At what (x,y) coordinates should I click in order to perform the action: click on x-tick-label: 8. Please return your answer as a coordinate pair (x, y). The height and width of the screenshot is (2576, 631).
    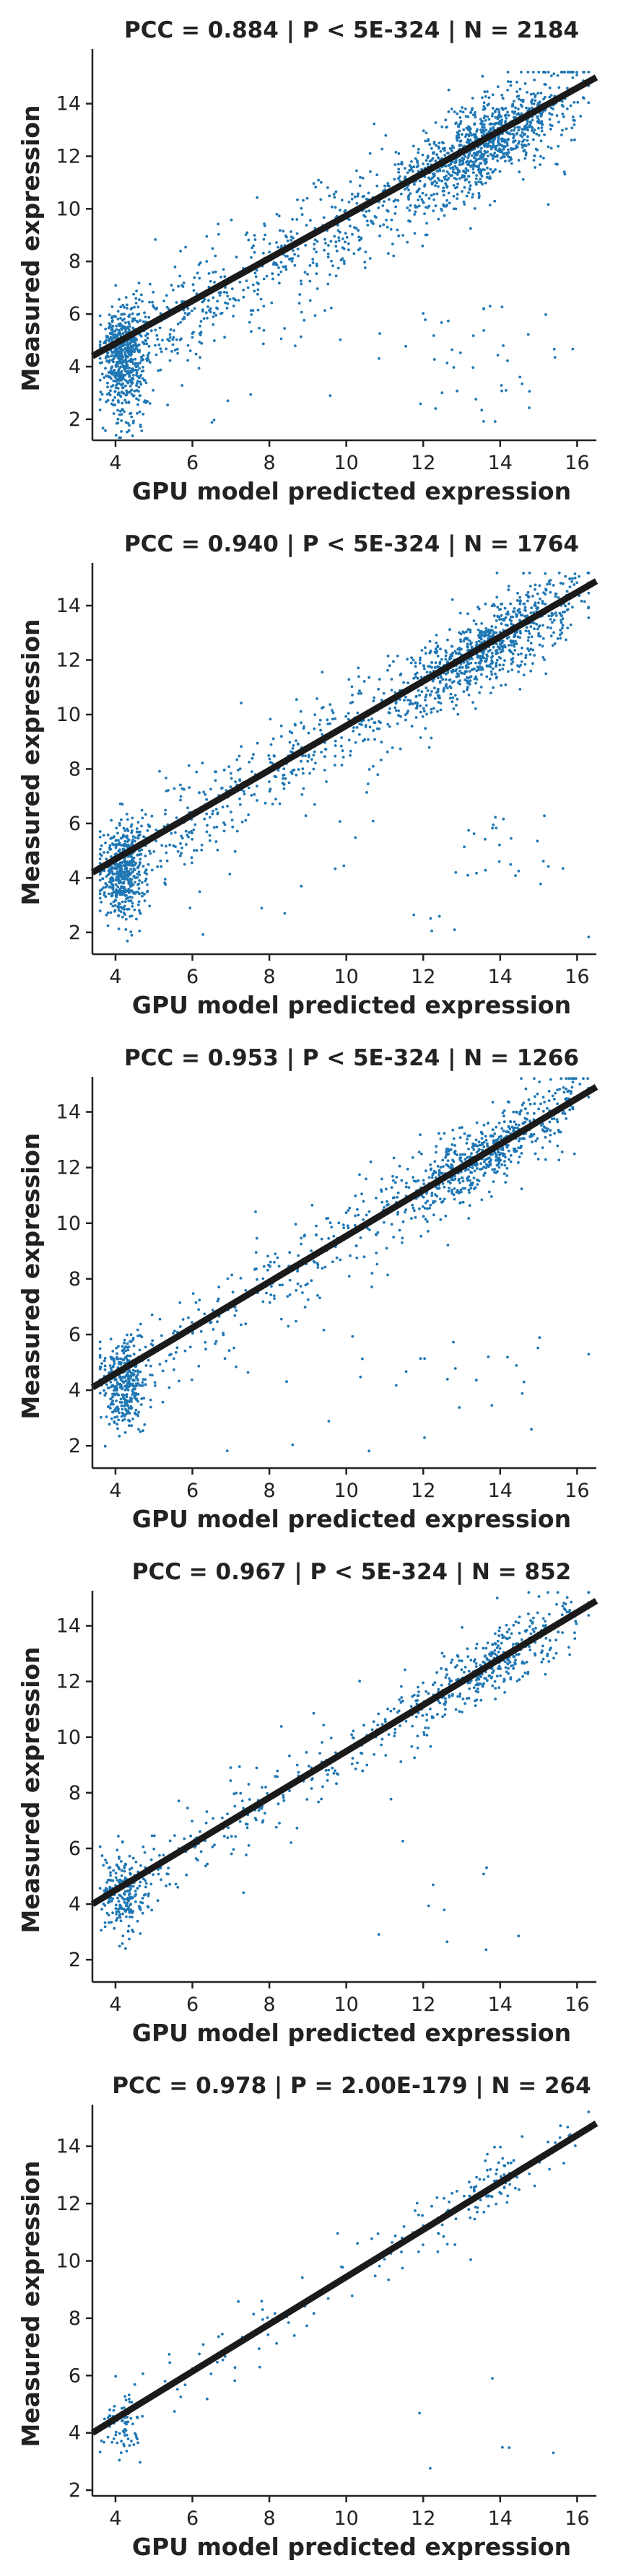
    Looking at the image, I should click on (270, 977).